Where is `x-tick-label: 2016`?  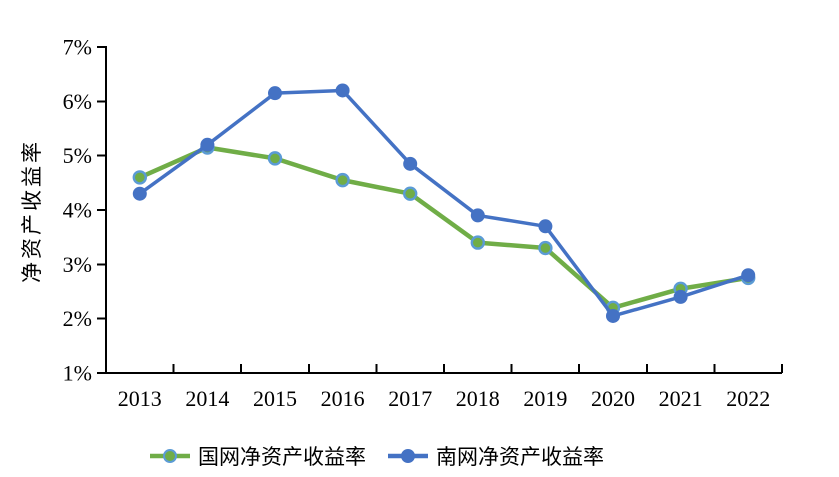 x-tick-label: 2016 is located at coordinates (343, 398).